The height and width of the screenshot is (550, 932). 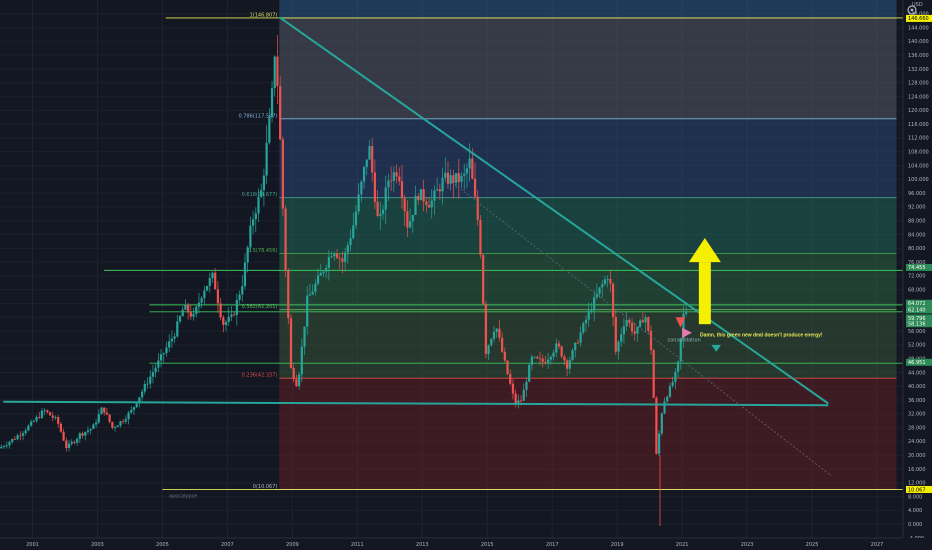 What do you see at coordinates (265, 487) in the screenshot?
I see `fib-label: 0(10.067)` at bounding box center [265, 487].